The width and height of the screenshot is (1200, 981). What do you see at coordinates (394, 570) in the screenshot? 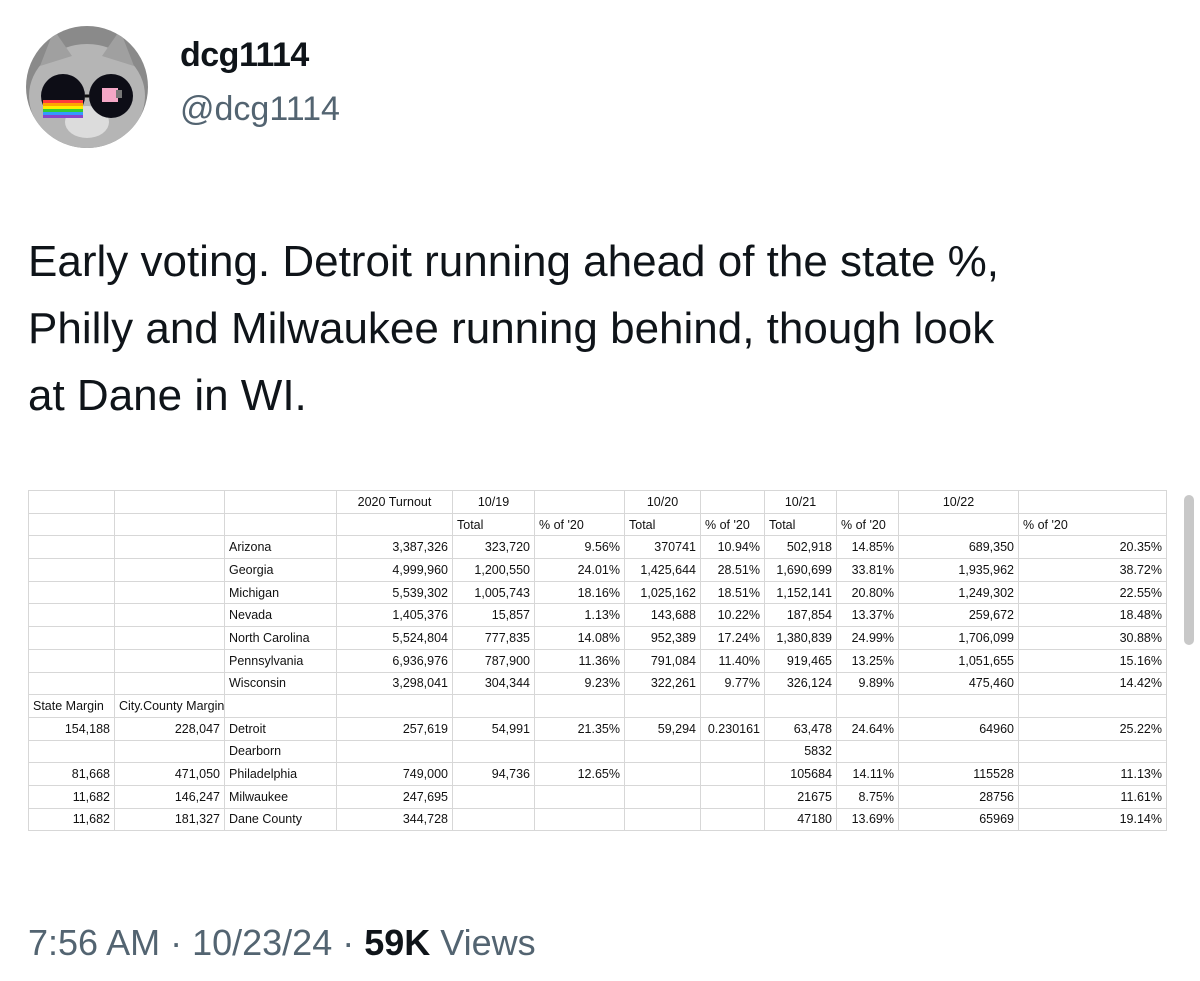
I see `table-cell: 4,999,960` at bounding box center [394, 570].